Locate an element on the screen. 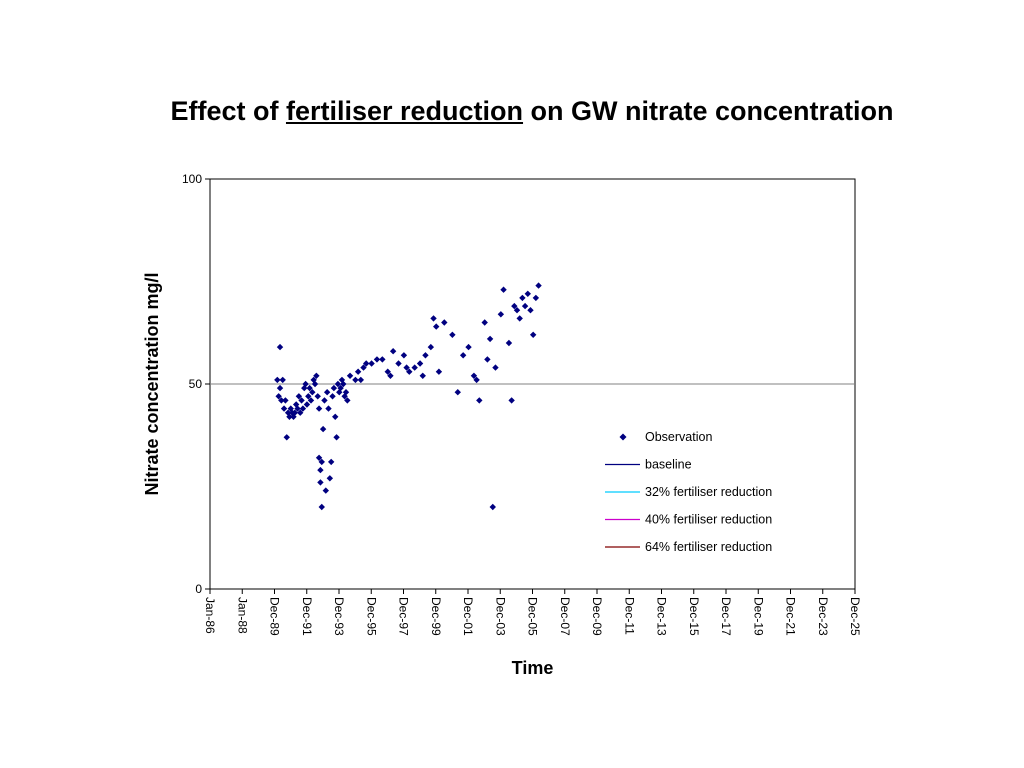  x-tick-label-17: Dec-19 is located at coordinates (758, 616).